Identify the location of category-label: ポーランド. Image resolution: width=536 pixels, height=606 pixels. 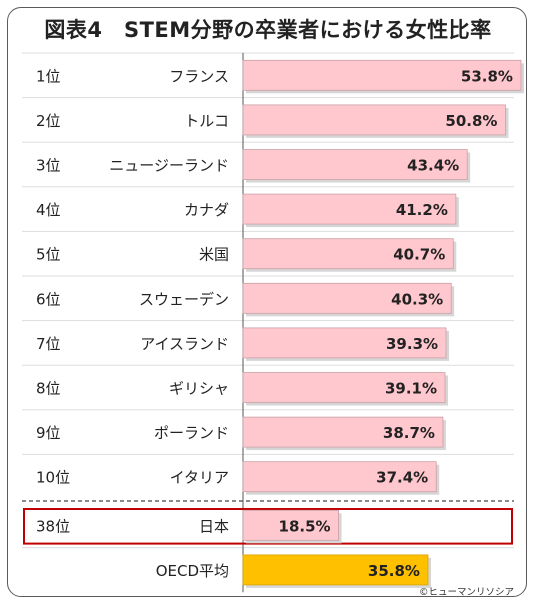
(191, 433).